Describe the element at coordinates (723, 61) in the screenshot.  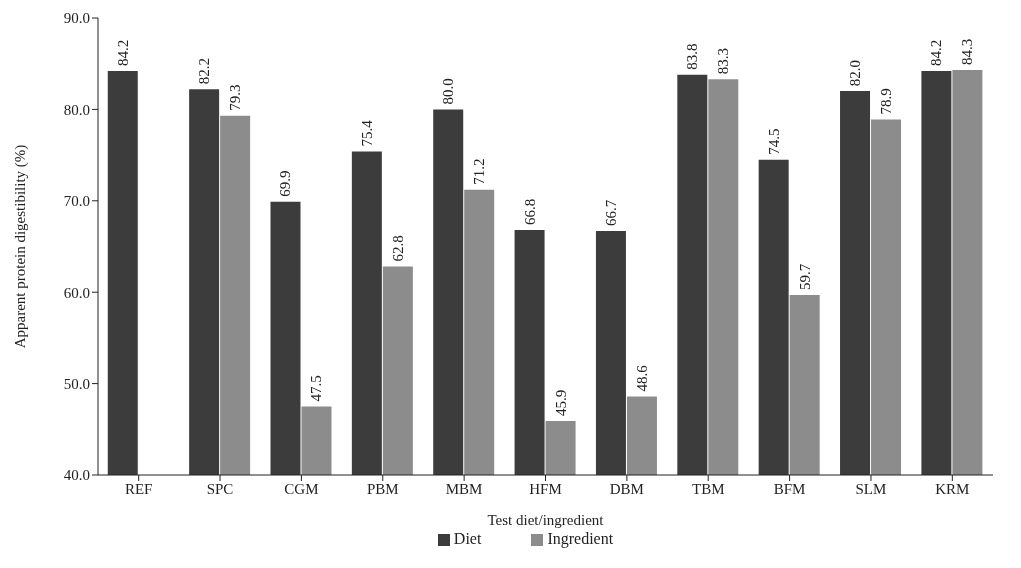
I see `data-label: 83.3` at that location.